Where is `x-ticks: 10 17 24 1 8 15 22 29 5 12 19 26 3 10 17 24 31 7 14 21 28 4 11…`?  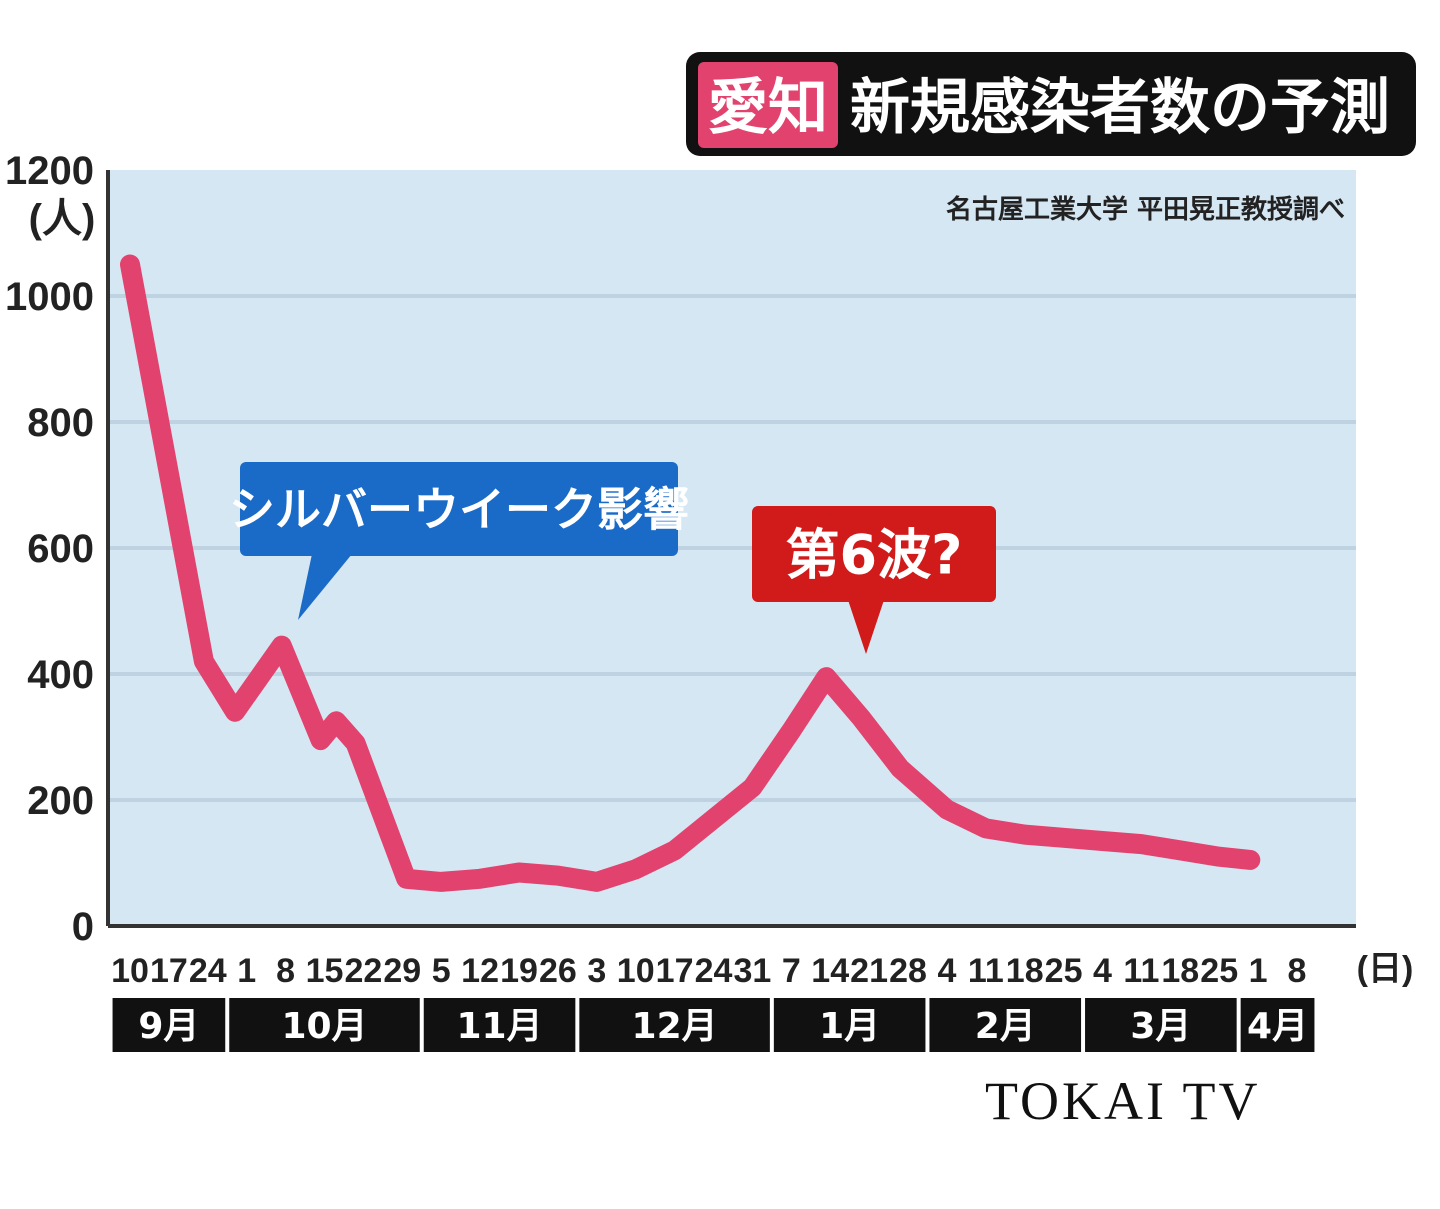 x-ticks: 10 17 24 1 8 15 22 29 5 12 19 26 3 10 17 24 31 7 14 21 28 4 11… is located at coordinates (708, 971).